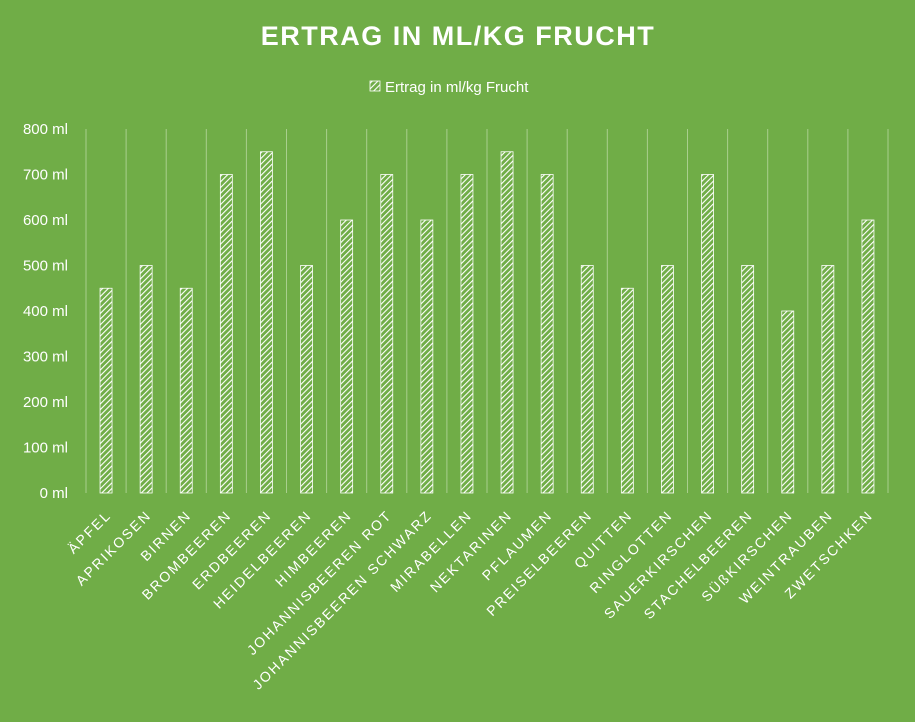 The image size is (915, 722). What do you see at coordinates (517, 545) in the screenshot?
I see `x-tick-label: PFLAUMEN` at bounding box center [517, 545].